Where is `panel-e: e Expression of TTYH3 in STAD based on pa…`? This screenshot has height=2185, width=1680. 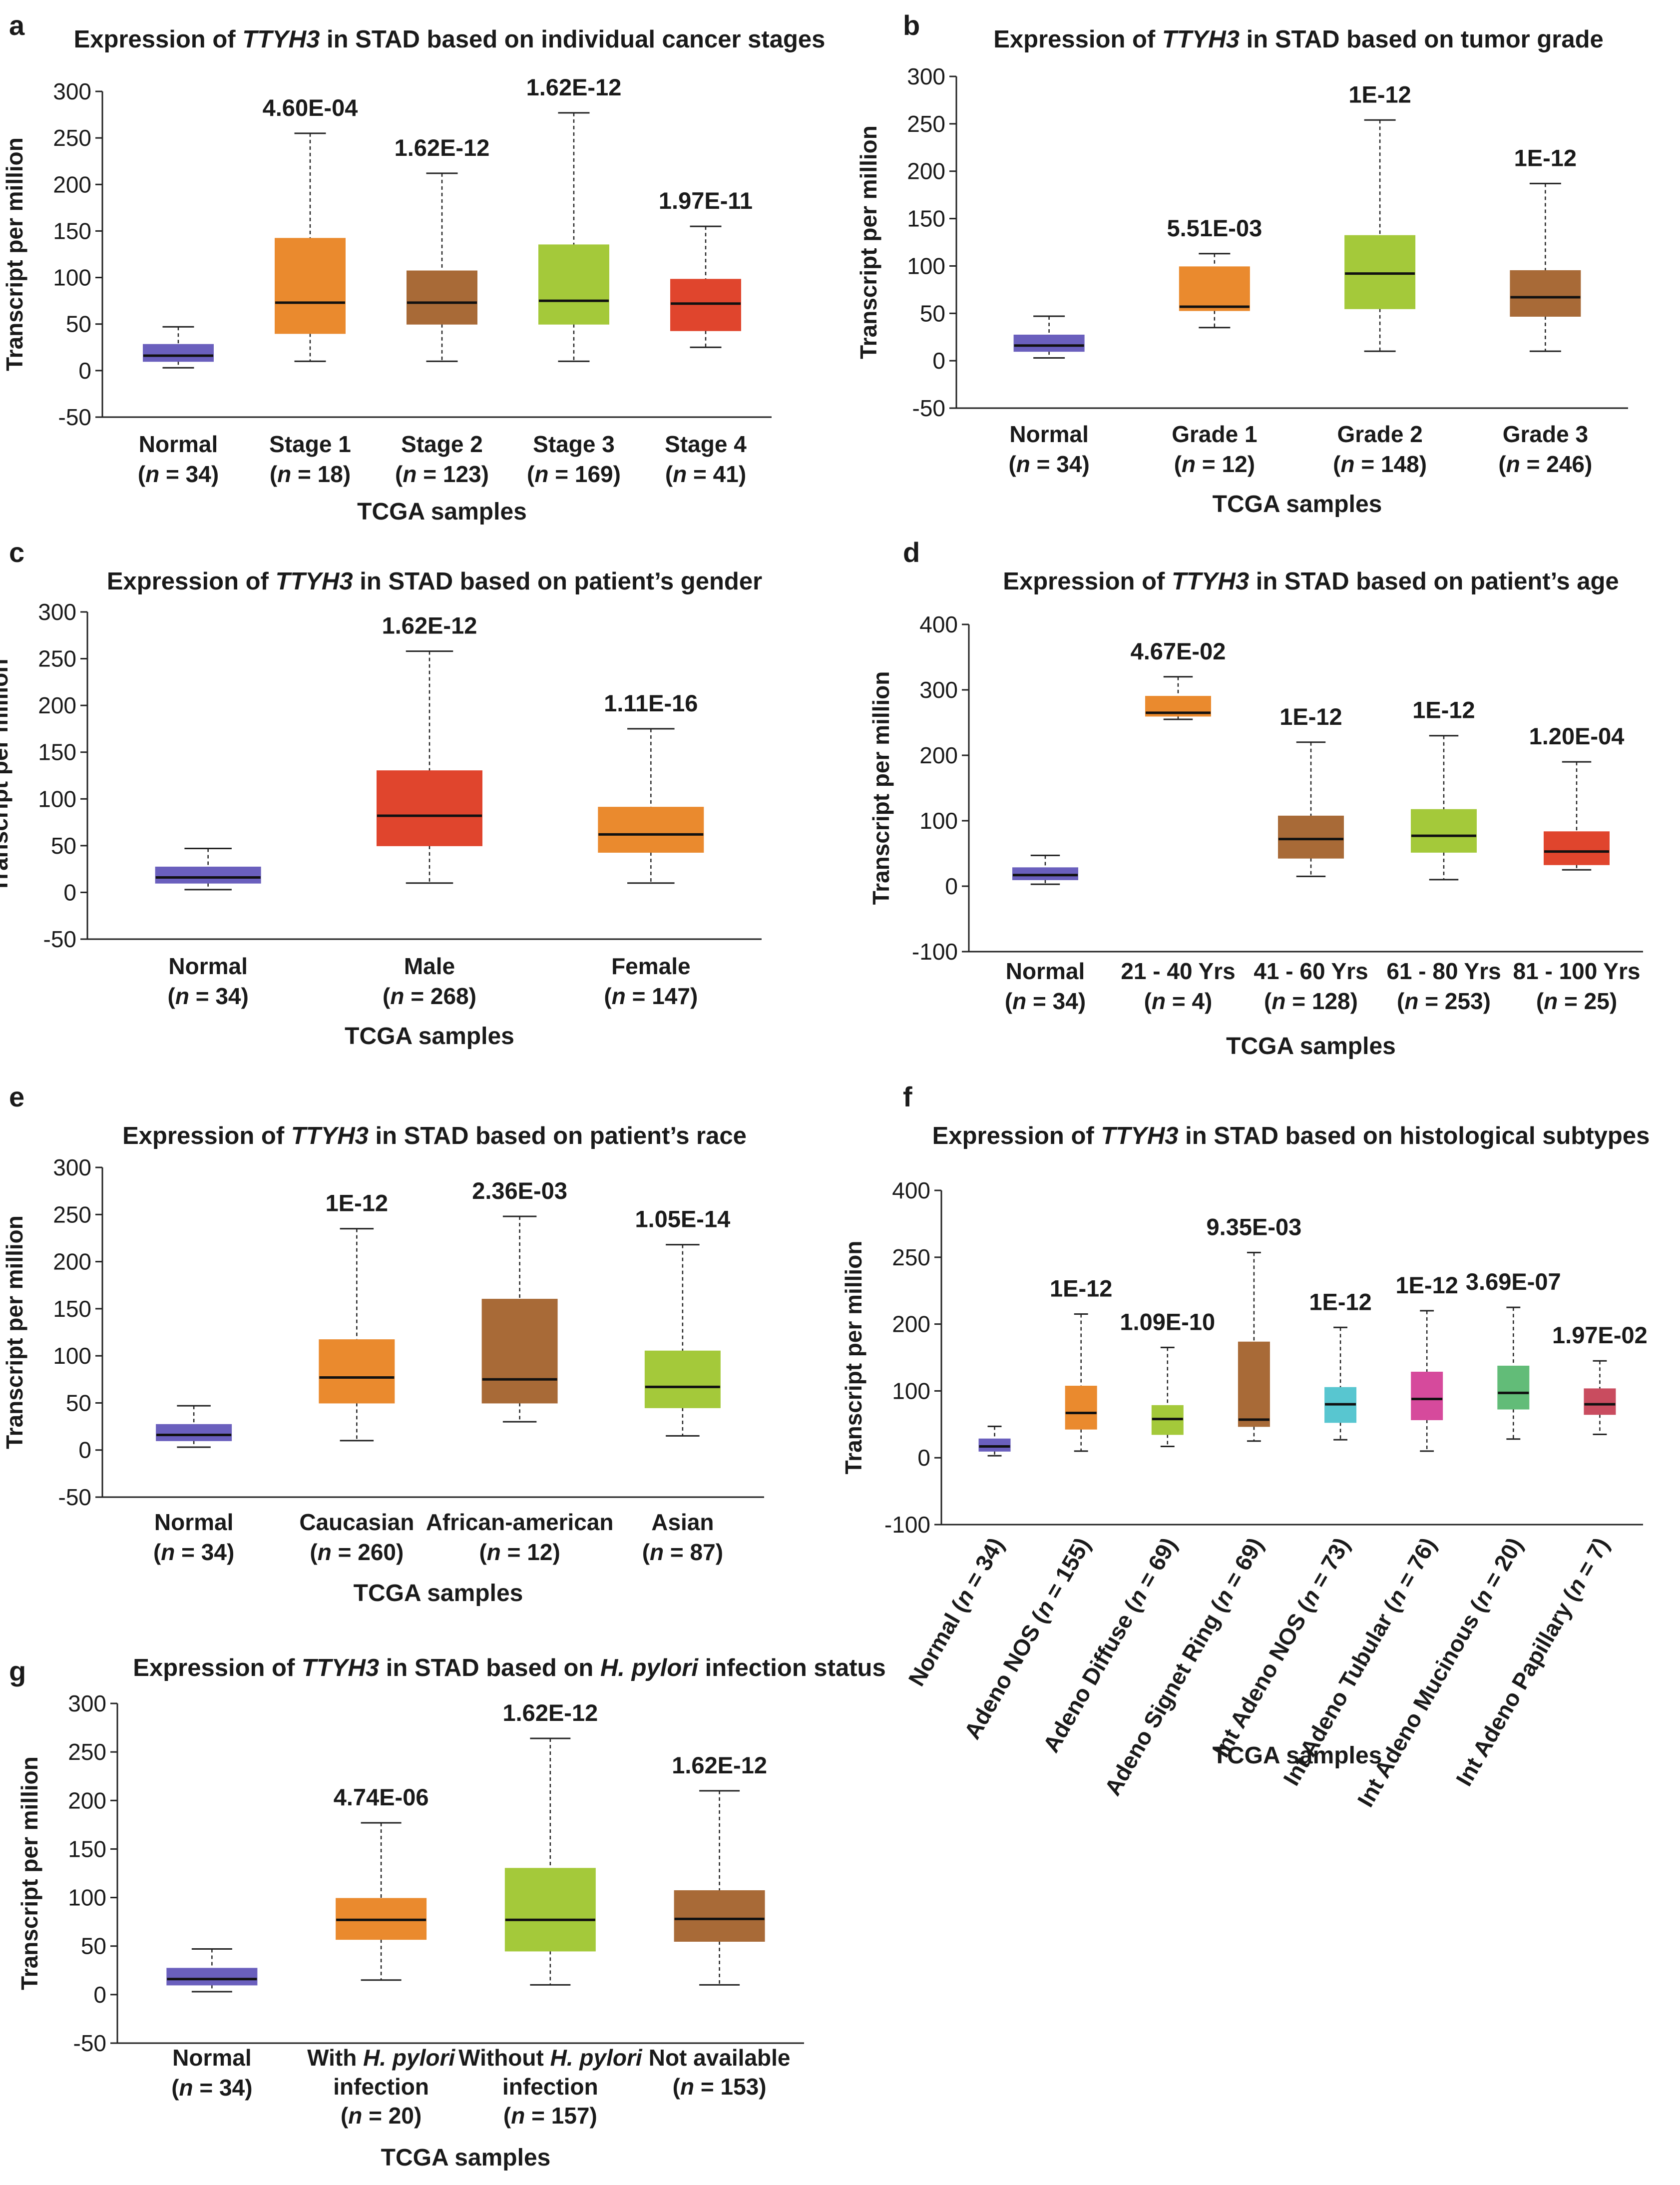 panel-e: e Expression of TTYH3 in STAD based on pa… is located at coordinates (382, 1344).